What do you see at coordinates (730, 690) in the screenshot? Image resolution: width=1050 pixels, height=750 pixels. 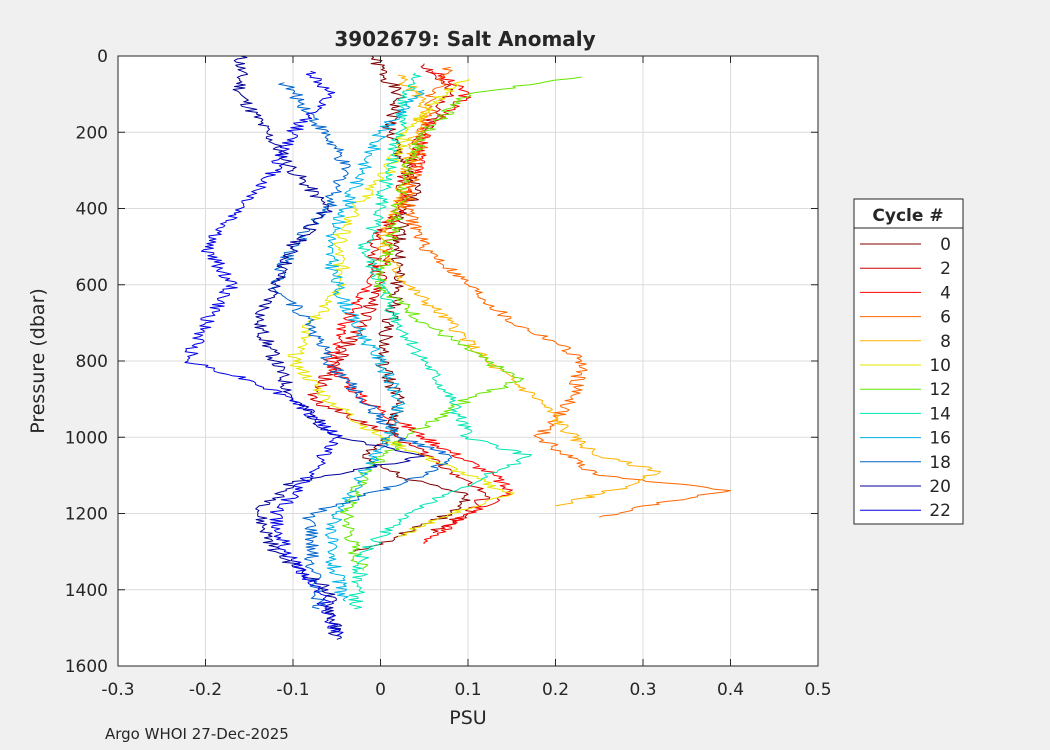 I see `x-tick-label: 0.4` at bounding box center [730, 690].